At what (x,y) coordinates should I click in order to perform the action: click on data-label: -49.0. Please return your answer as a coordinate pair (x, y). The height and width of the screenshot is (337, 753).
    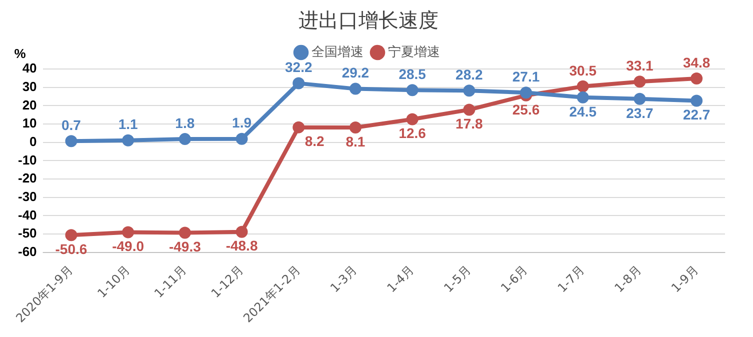
    Looking at the image, I should click on (128, 246).